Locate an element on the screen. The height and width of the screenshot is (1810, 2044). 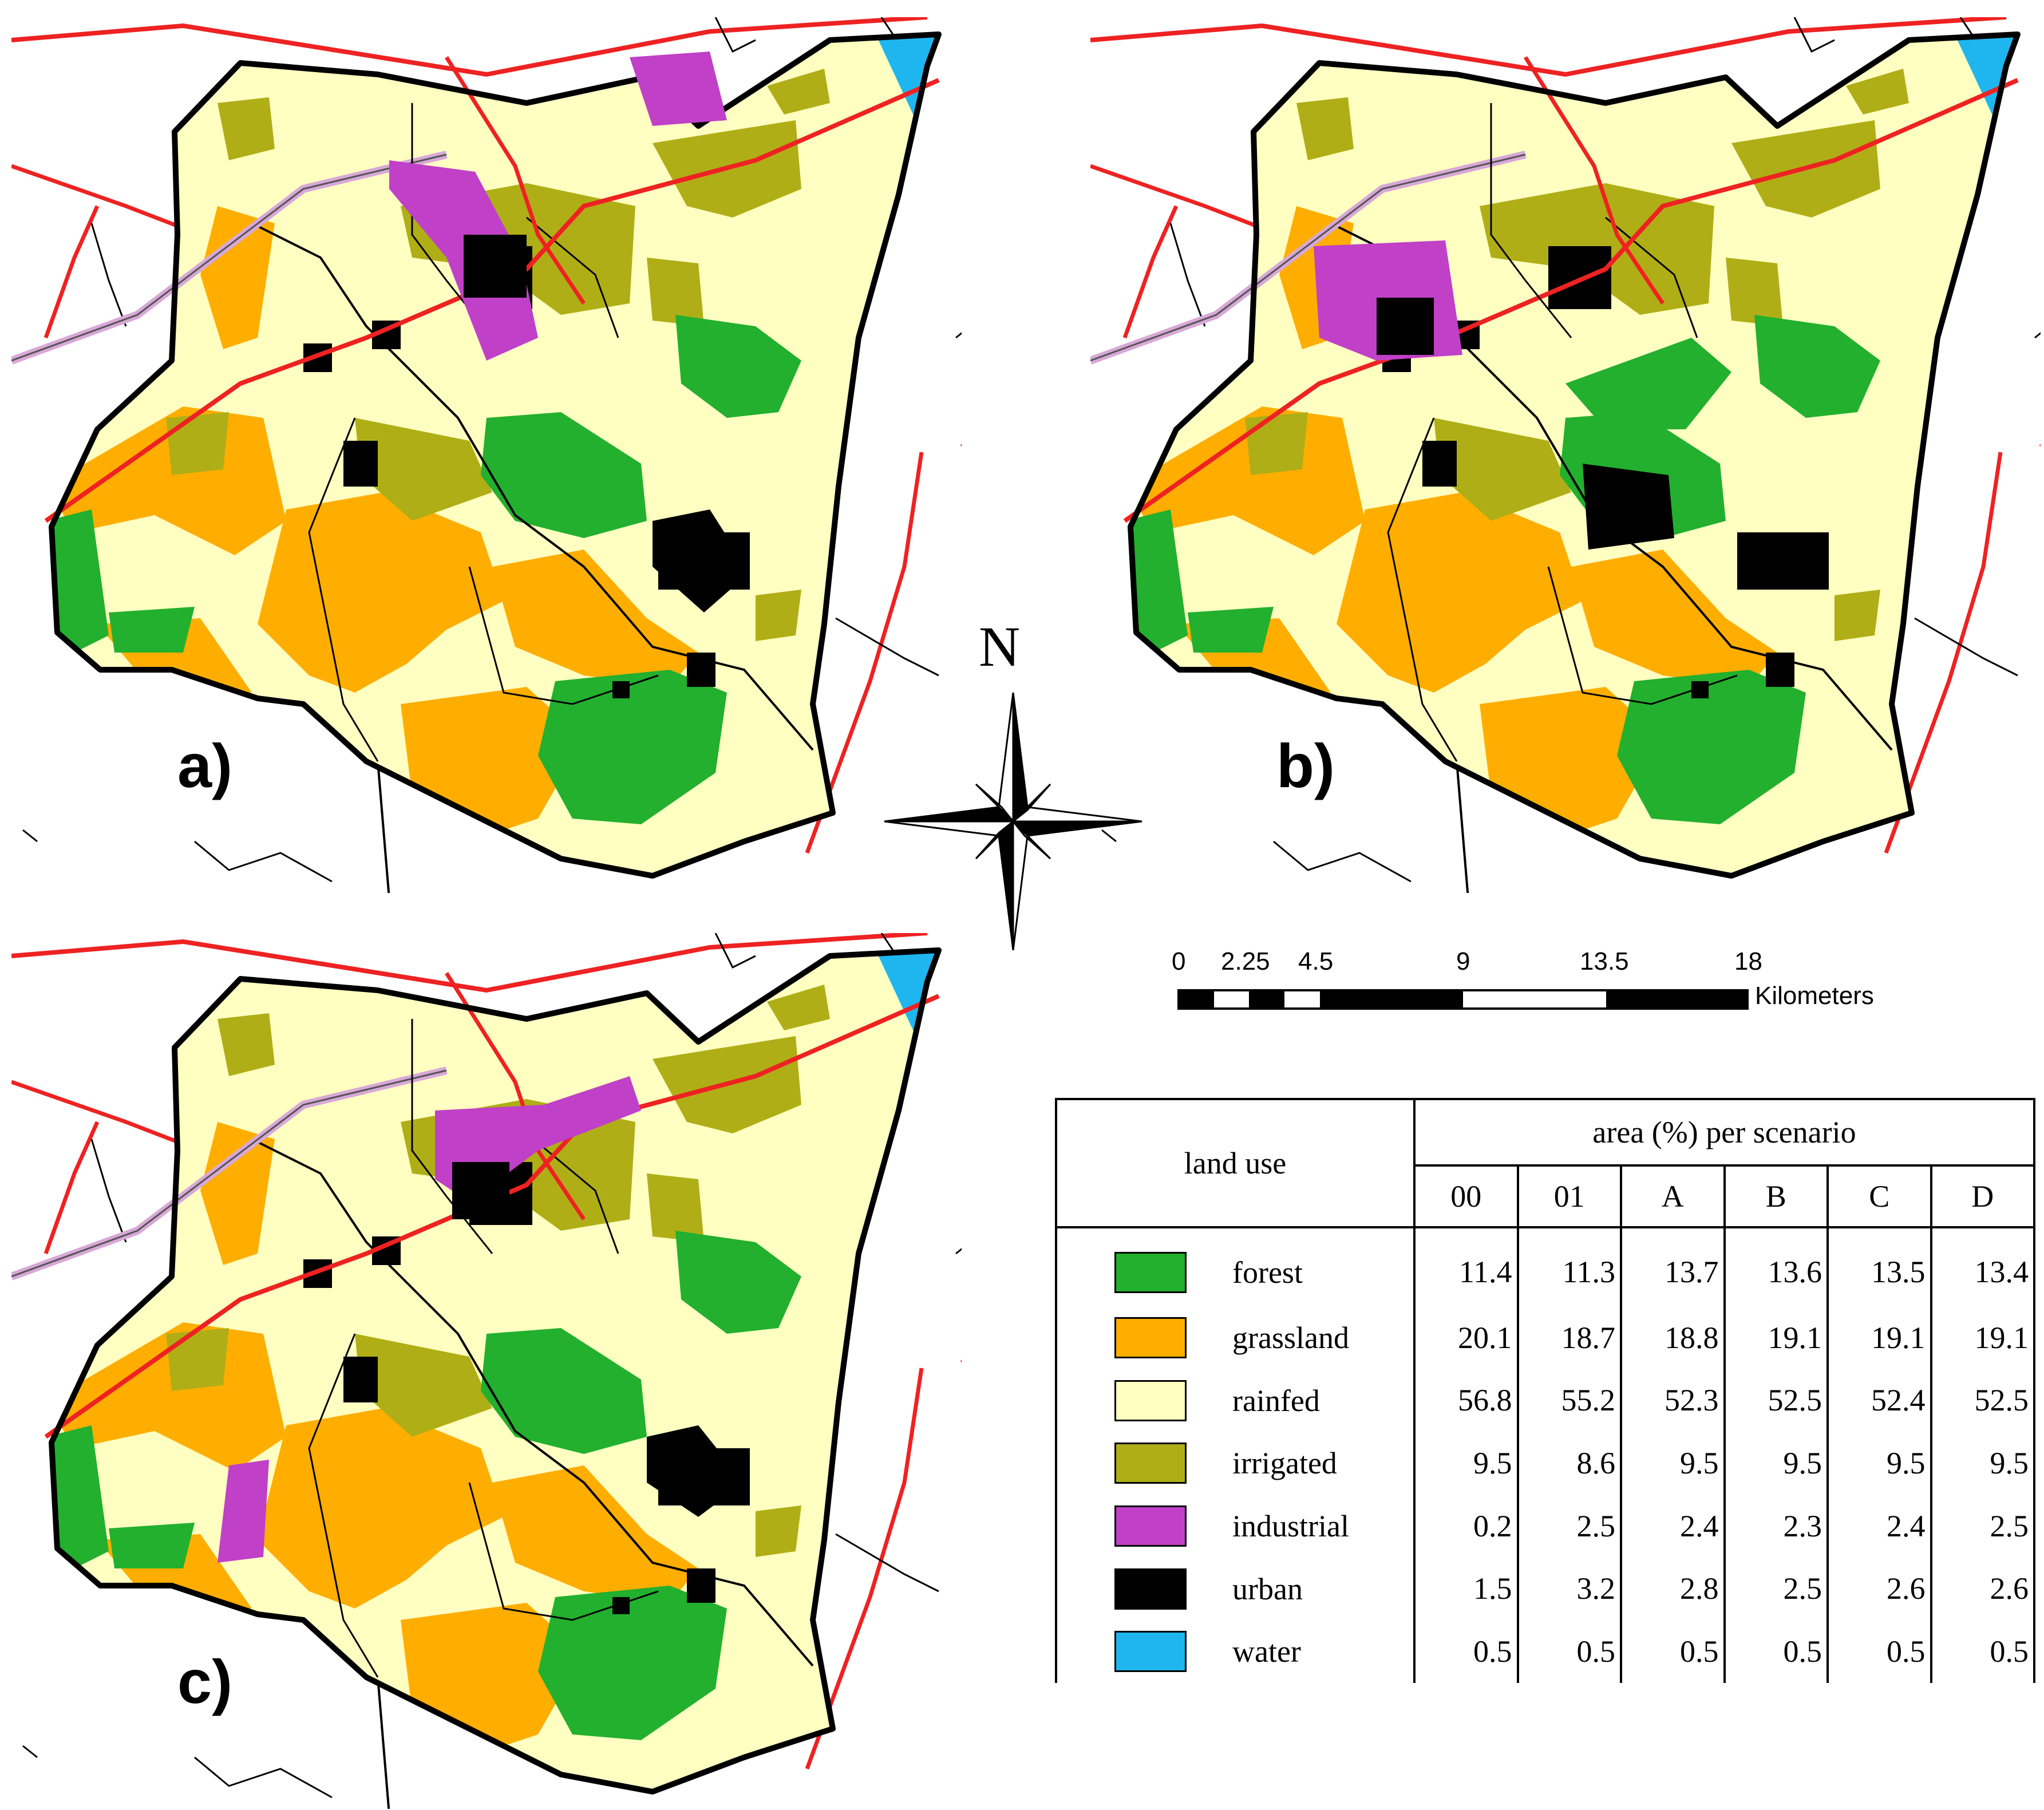
compass-rose-icon is located at coordinates (1013, 821).